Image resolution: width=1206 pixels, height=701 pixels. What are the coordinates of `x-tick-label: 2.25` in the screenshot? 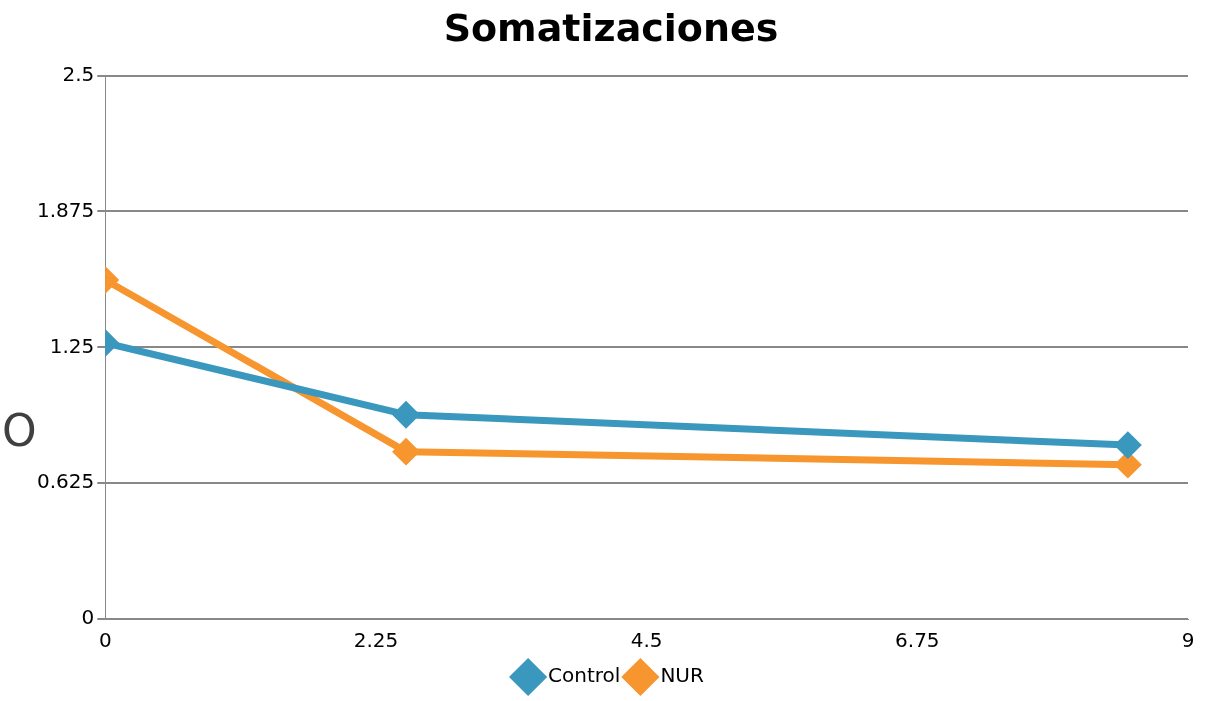 It's located at (376, 640).